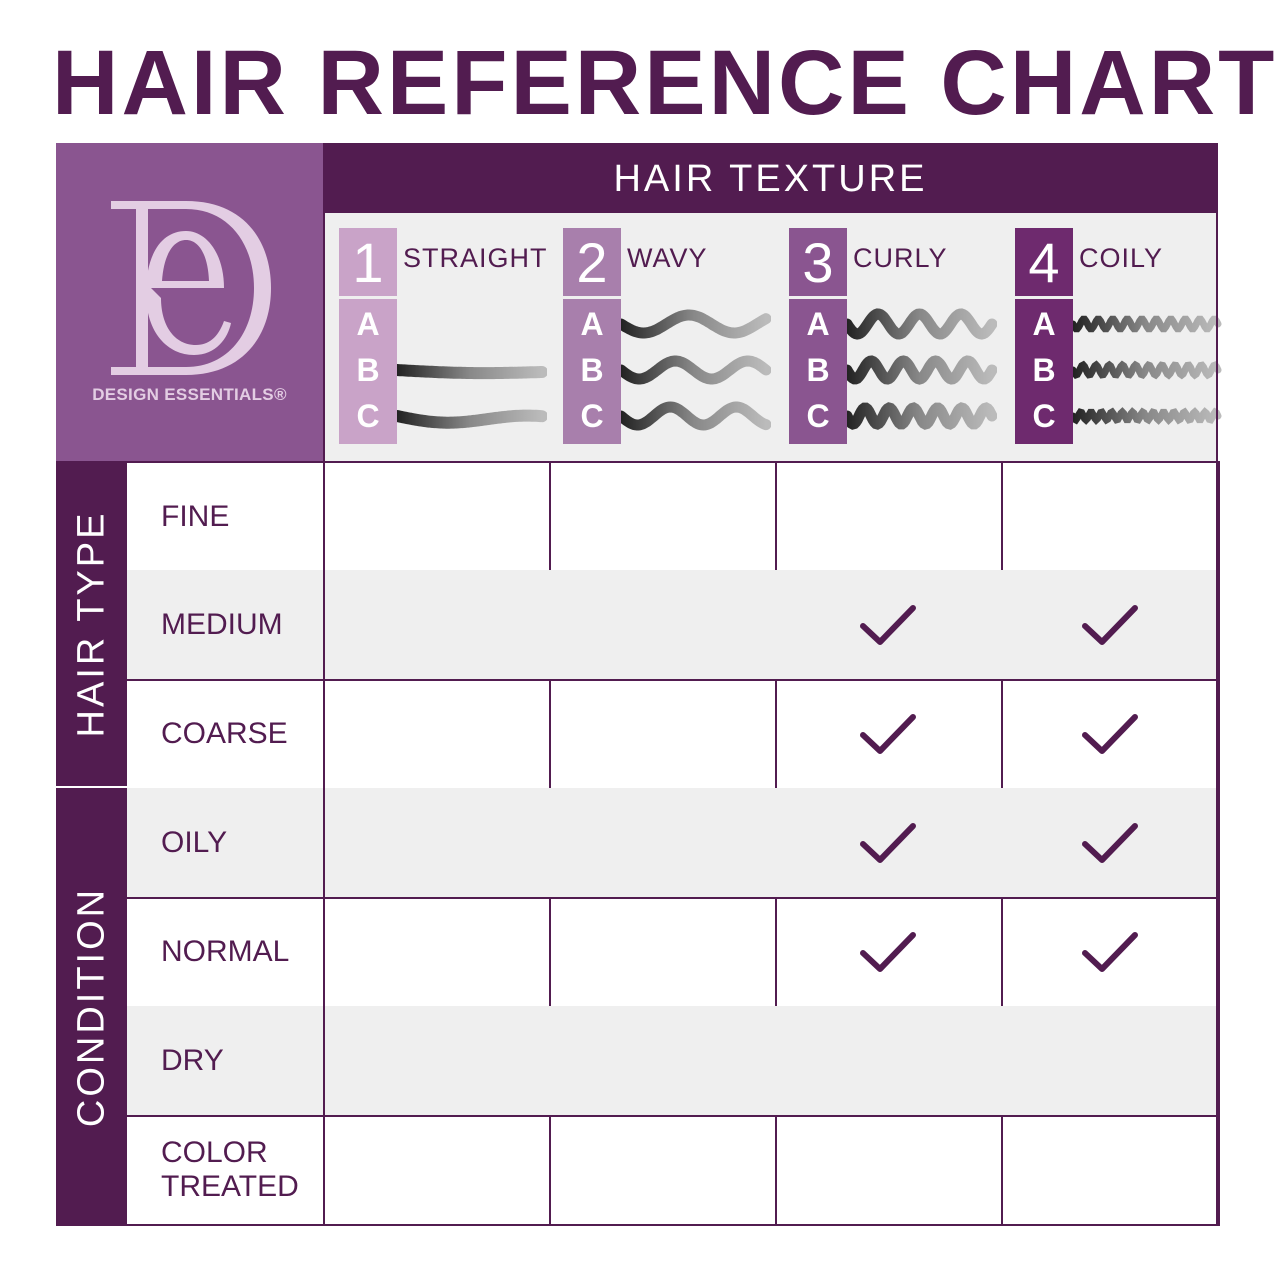  Describe the element at coordinates (637, 1225) in the screenshot. I see `table-border-bottom` at that location.